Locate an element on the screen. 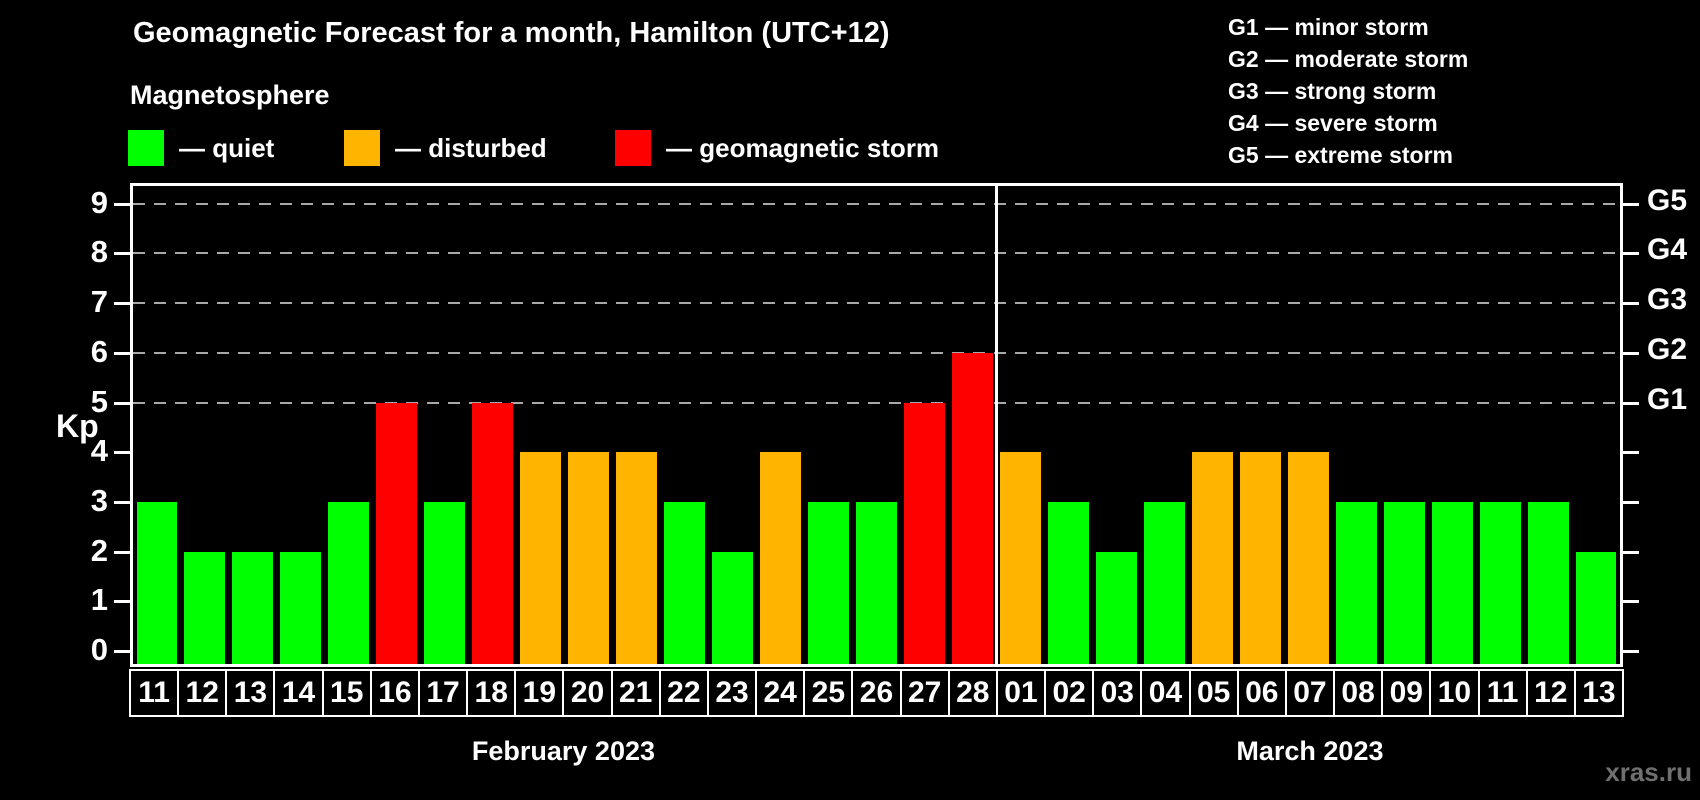  legend-item-disturbed: — disturbed is located at coordinates (445, 148).